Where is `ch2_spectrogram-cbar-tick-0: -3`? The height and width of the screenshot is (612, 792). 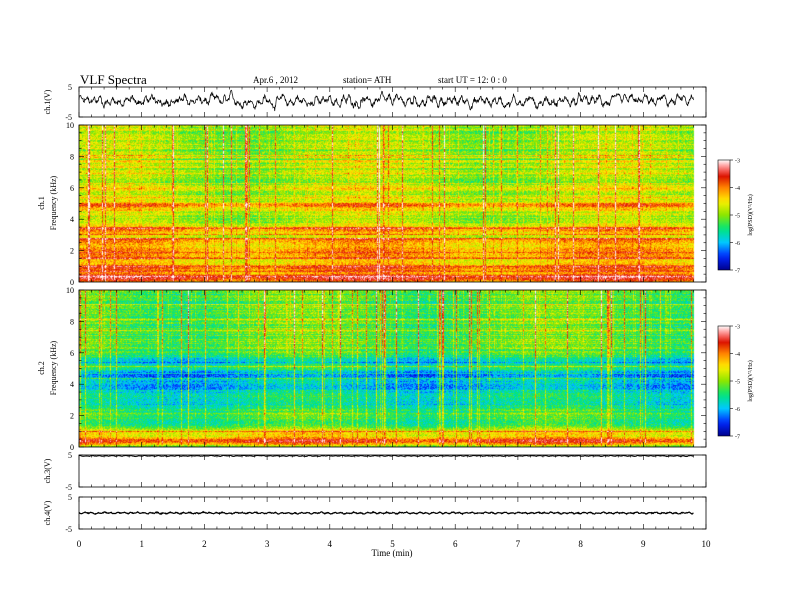
ch2_spectrogram-cbar-tick-0: -3 is located at coordinates (737, 328).